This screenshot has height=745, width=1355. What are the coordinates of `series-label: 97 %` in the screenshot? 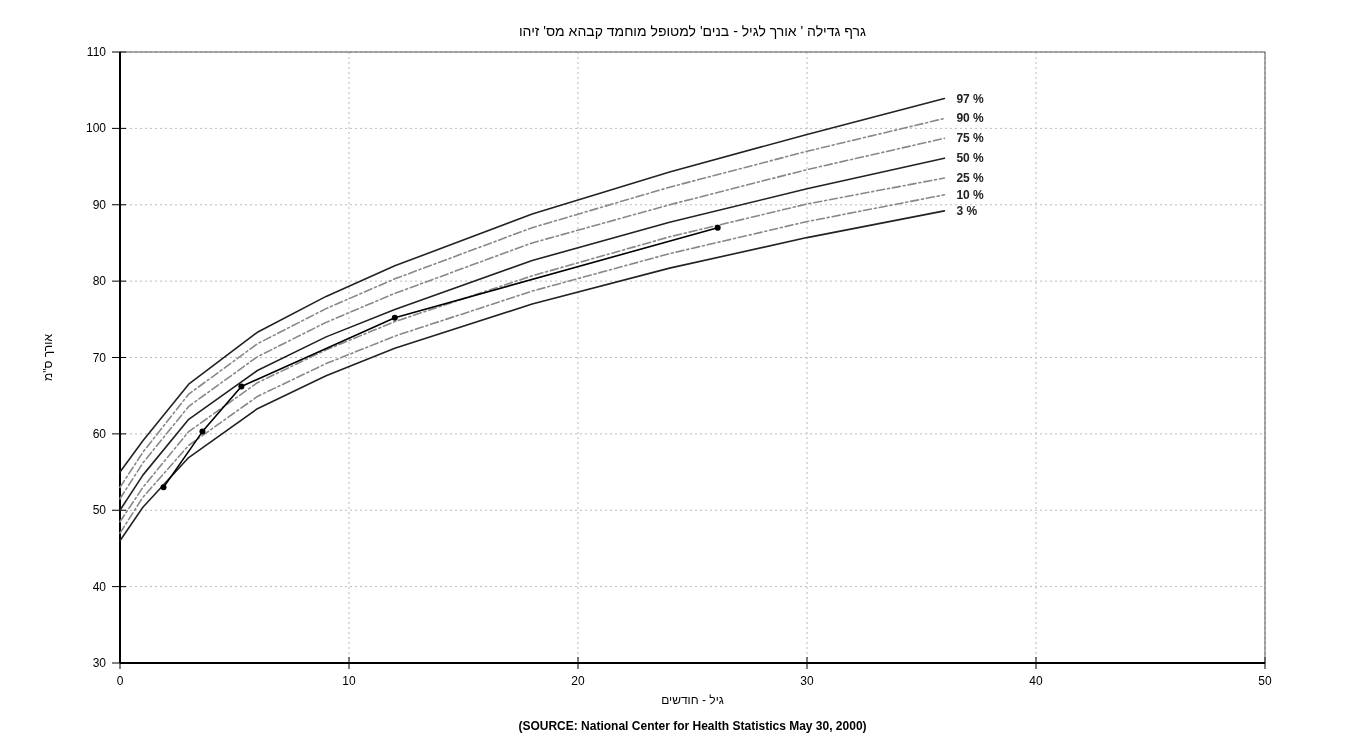 It's located at (970, 98).